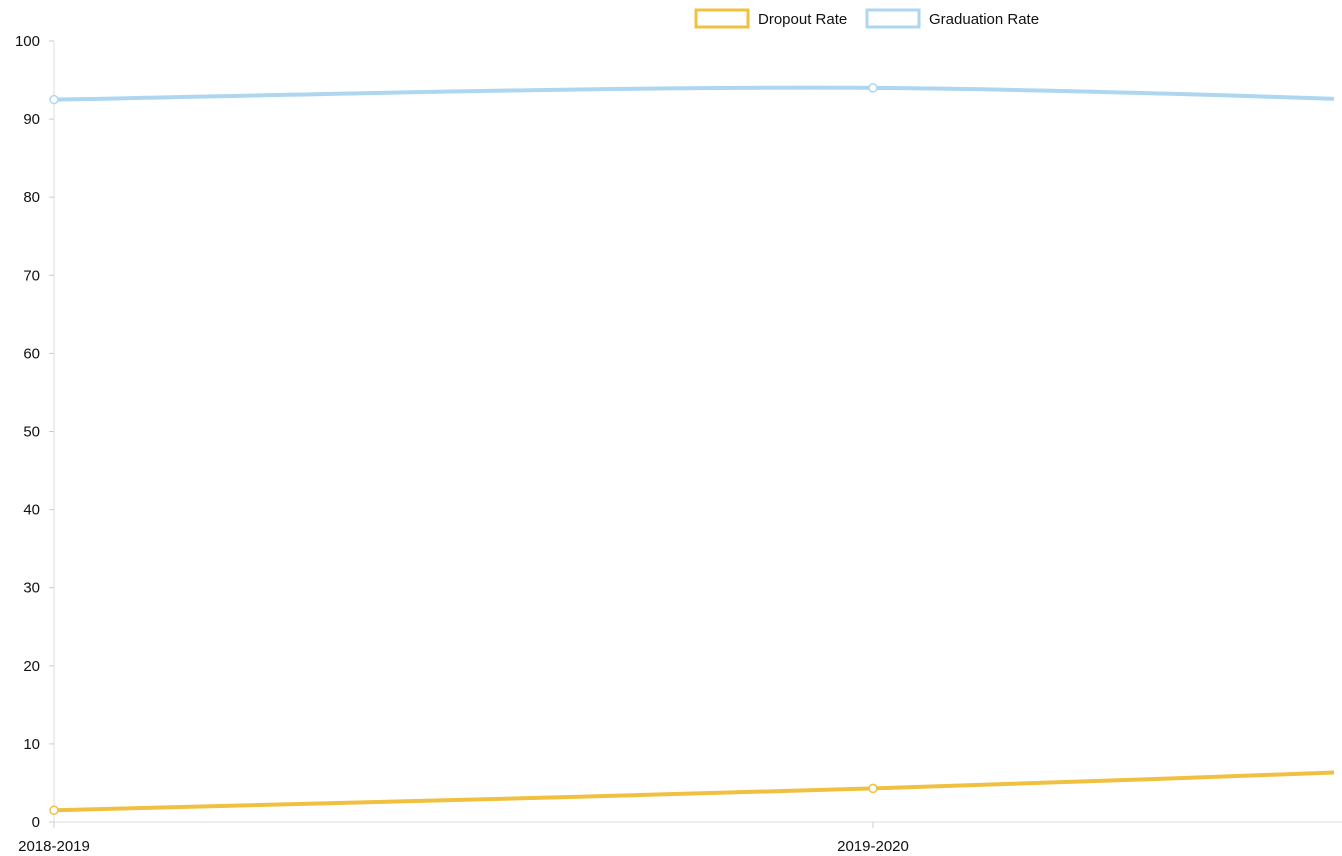  I want to click on x-tick-label: 2019-2020, so click(873, 846).